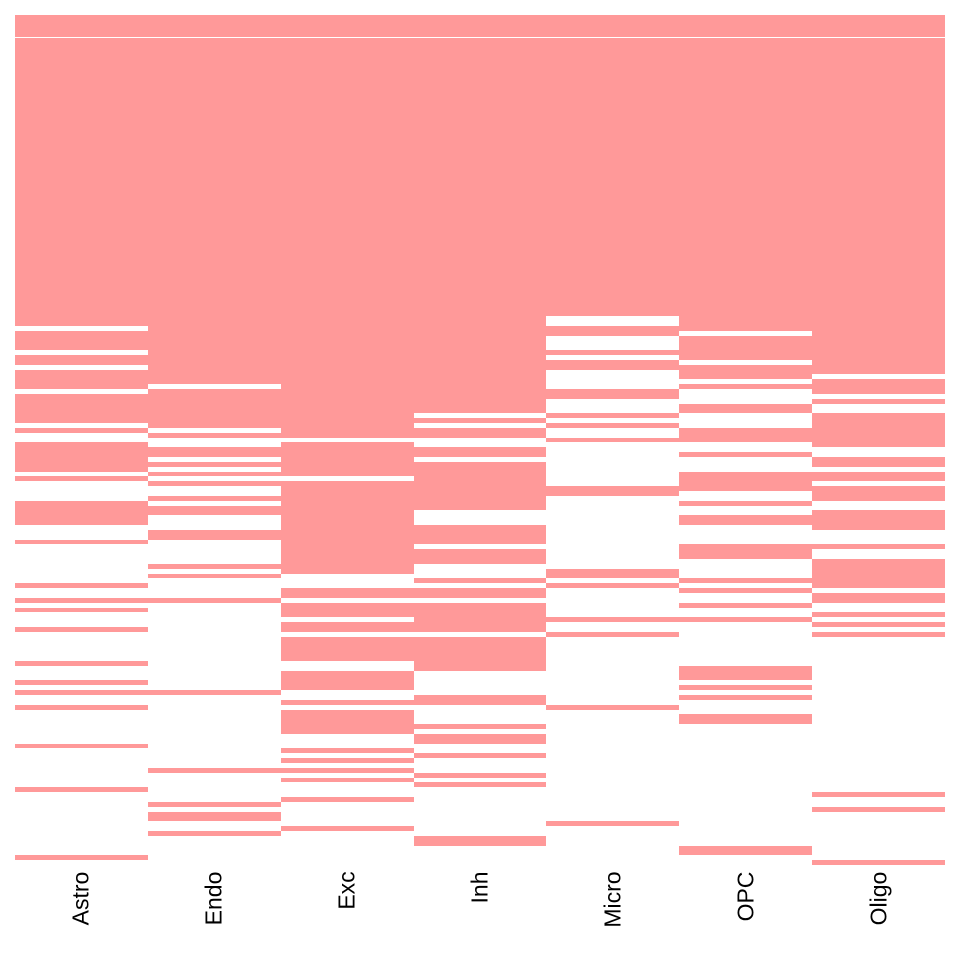  I want to click on x-tick-label-opc: OPC, so click(746, 905).